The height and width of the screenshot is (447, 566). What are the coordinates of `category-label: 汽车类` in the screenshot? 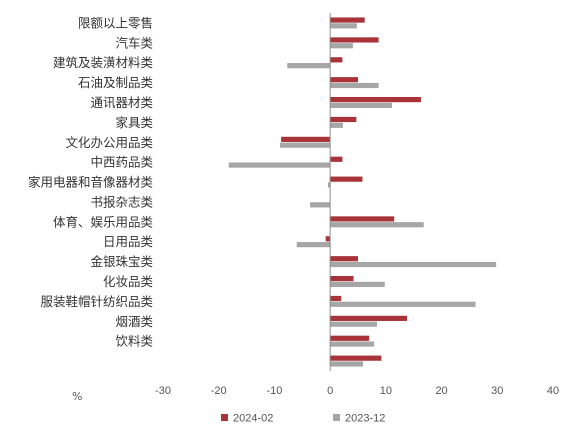 It's located at (134, 42).